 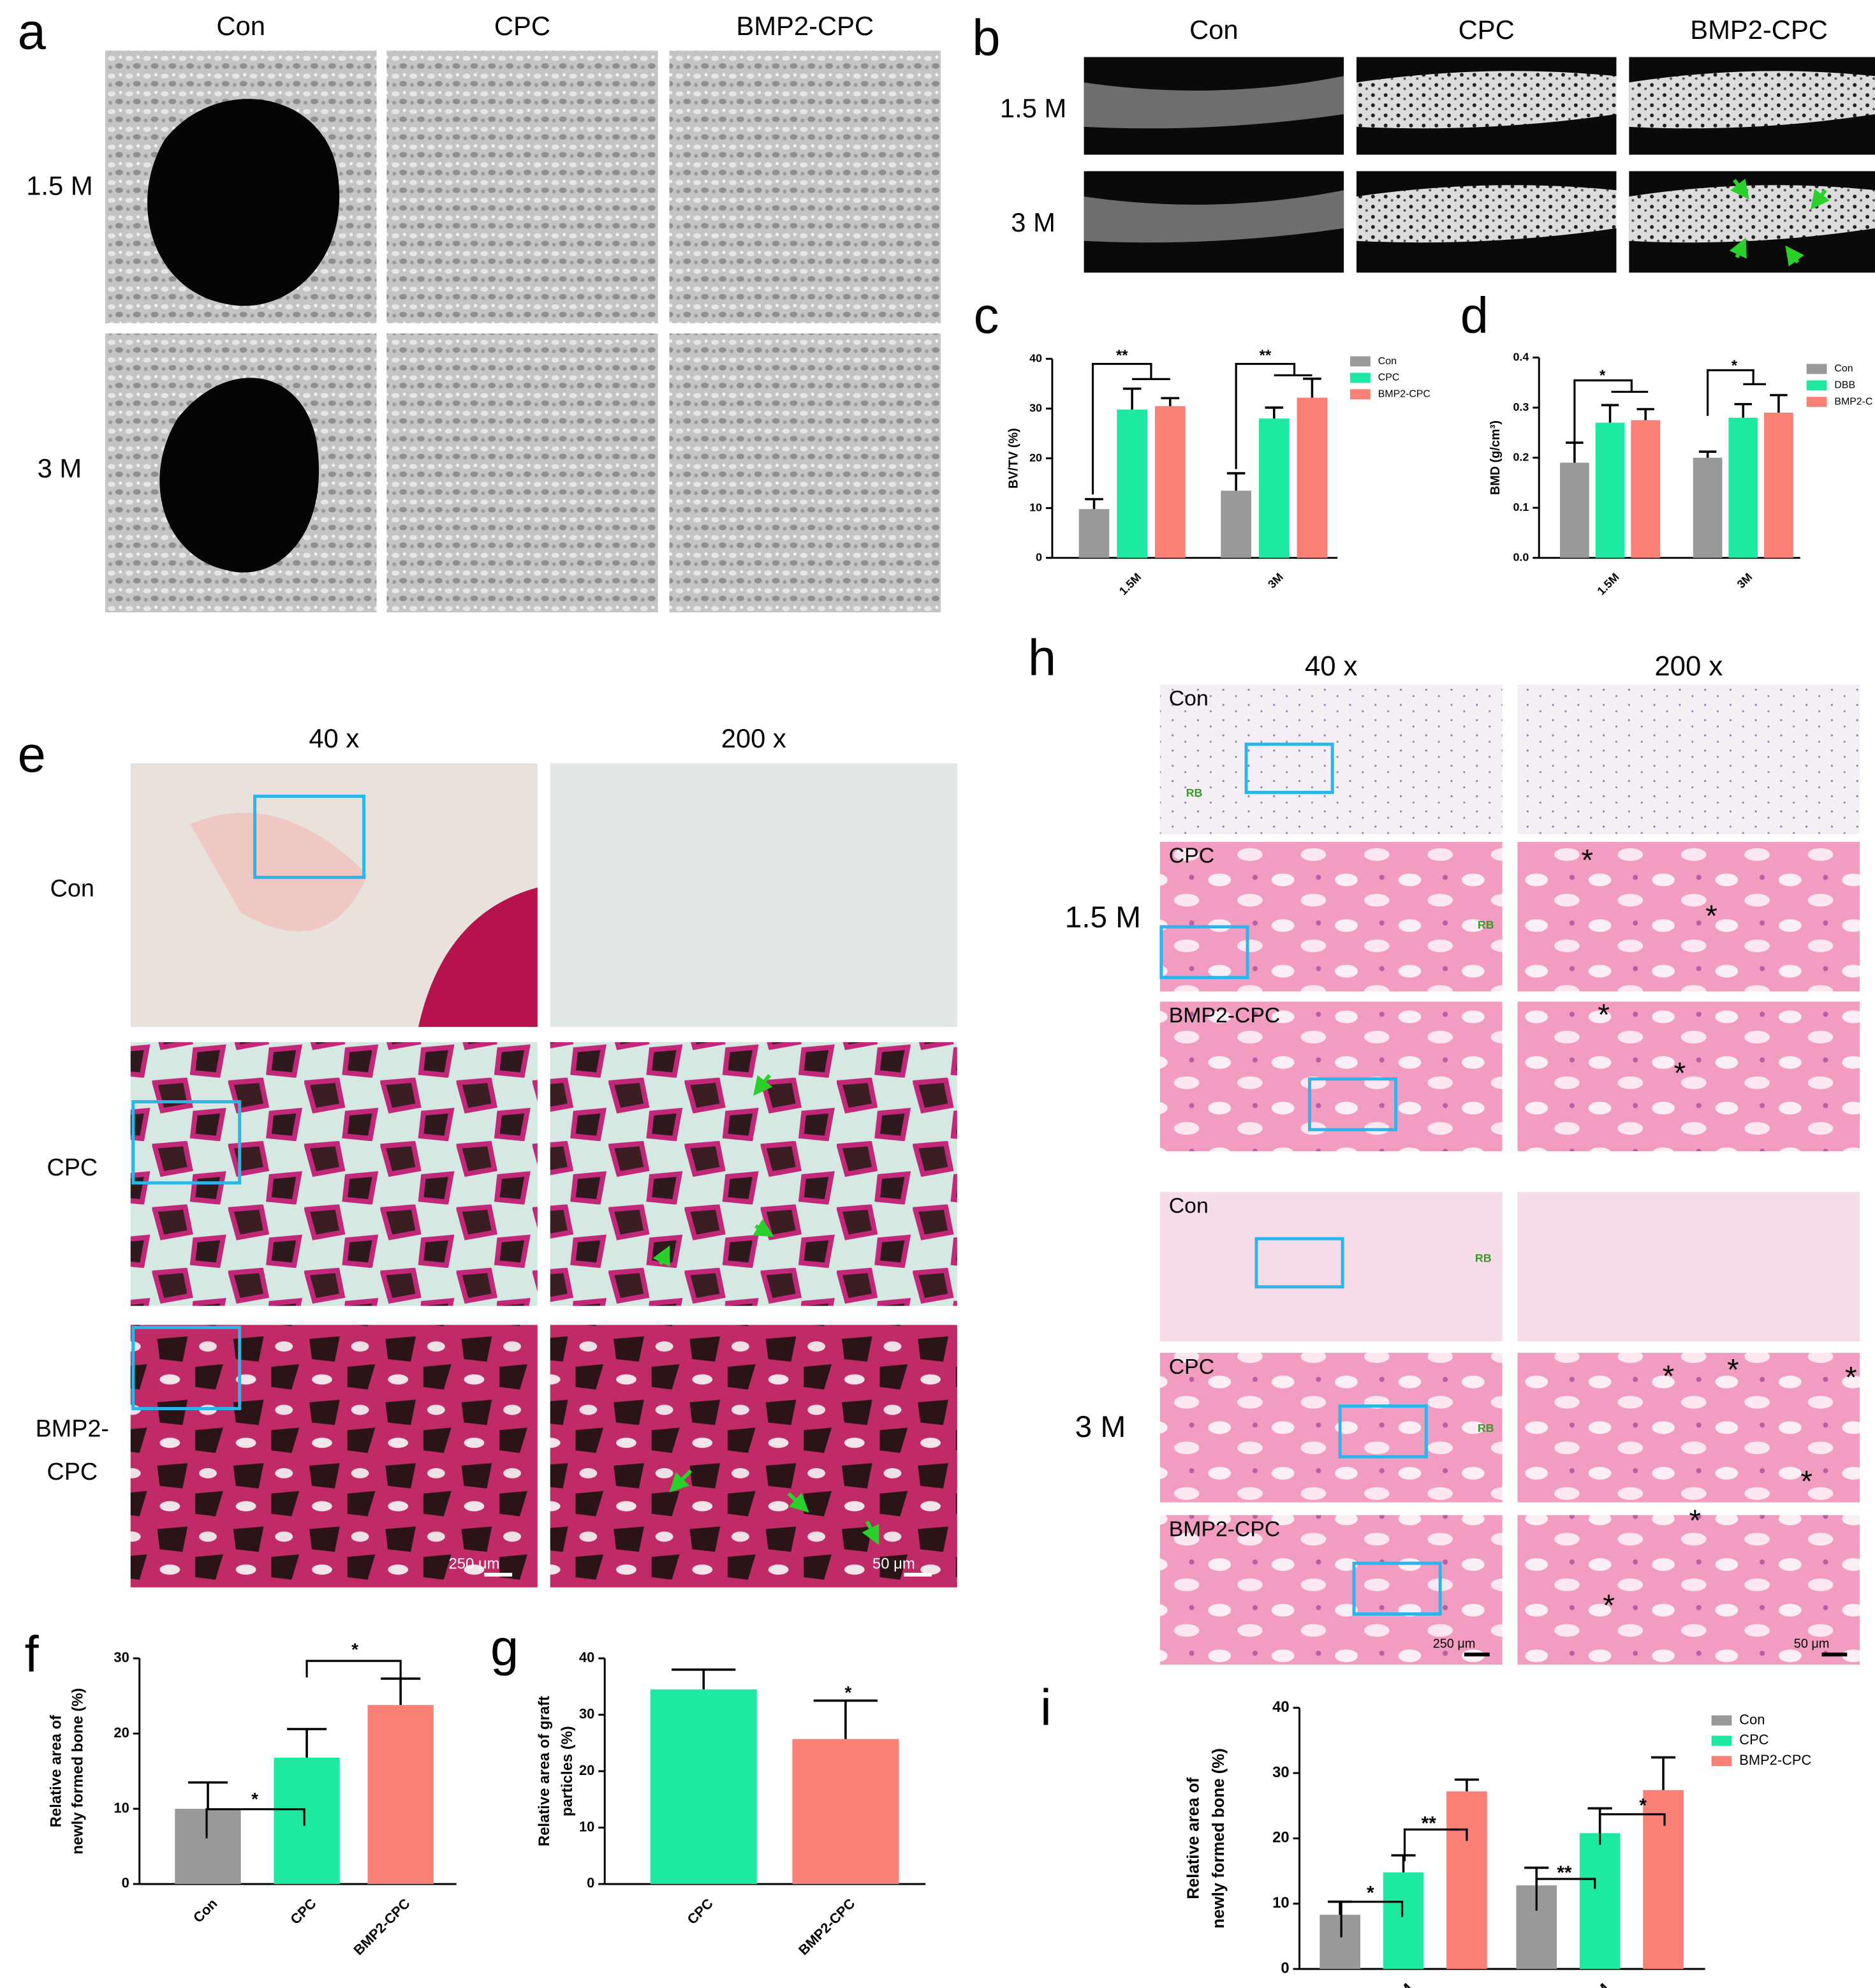 What do you see at coordinates (1745, 581) in the screenshot?
I see `x-tick-label: 3M` at bounding box center [1745, 581].